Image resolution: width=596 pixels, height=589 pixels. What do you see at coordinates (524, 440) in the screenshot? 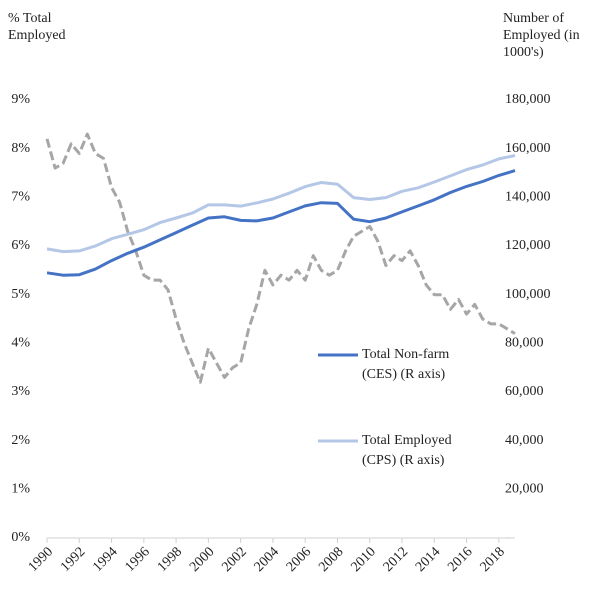
I see `y2-tick-label: 40,000` at bounding box center [524, 440].